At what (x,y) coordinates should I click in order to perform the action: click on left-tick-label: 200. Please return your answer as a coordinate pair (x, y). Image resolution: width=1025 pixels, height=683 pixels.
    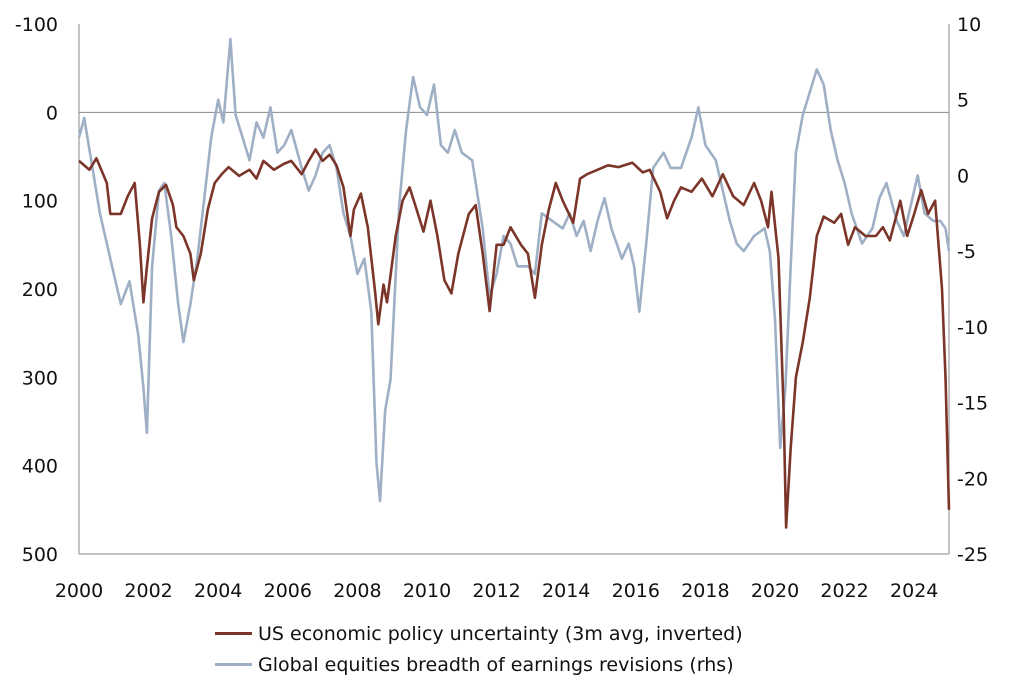
    Looking at the image, I should click on (40, 290).